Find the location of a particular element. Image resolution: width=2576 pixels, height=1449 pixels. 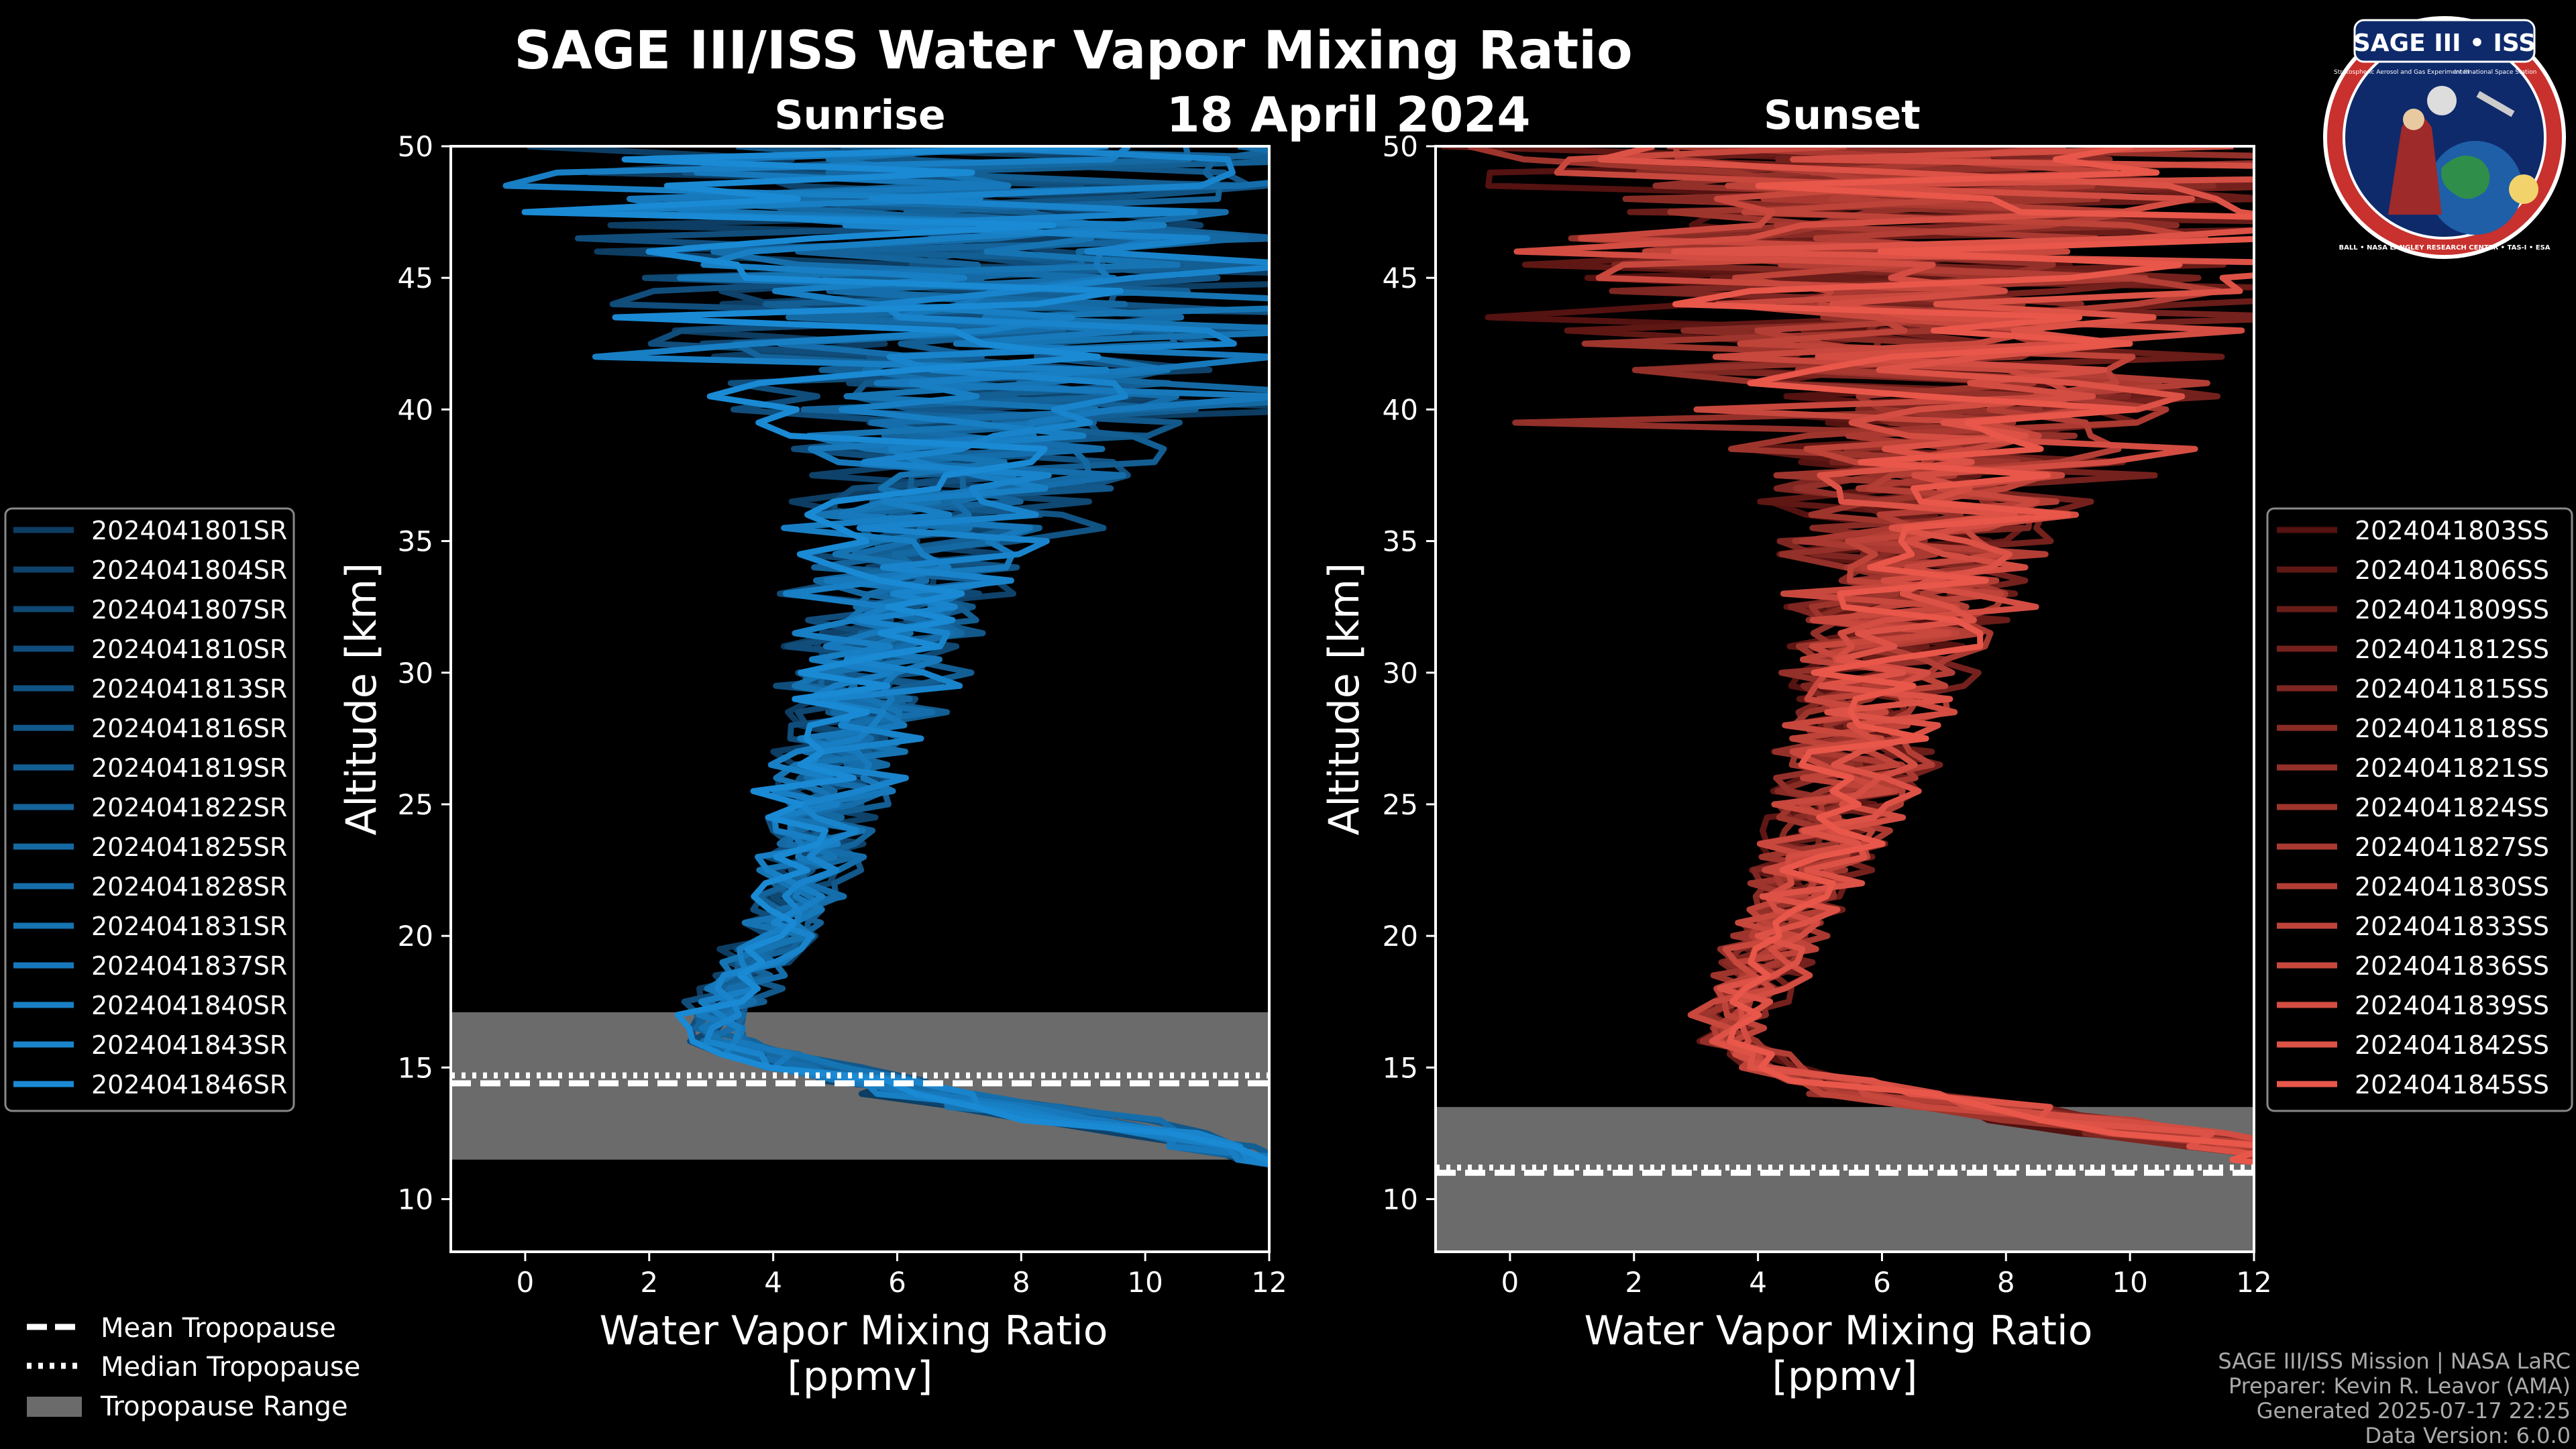

sunset-legend-label: 2024041821SS is located at coordinates (2452, 768).